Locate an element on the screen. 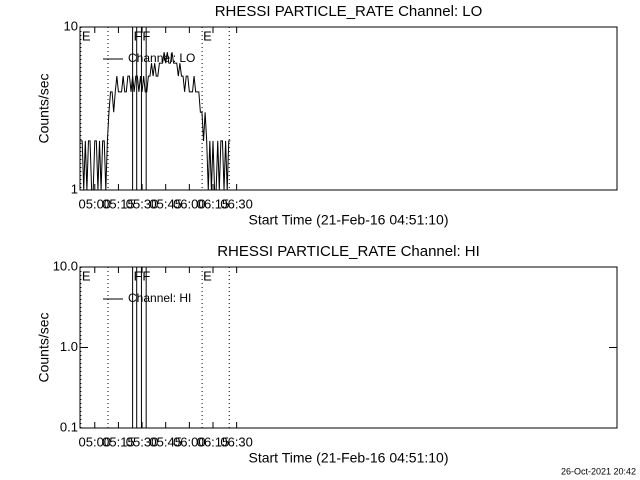 This screenshot has height=480, width=640. timestamp: 26-Oct-2021 20:42 is located at coordinates (598, 471).